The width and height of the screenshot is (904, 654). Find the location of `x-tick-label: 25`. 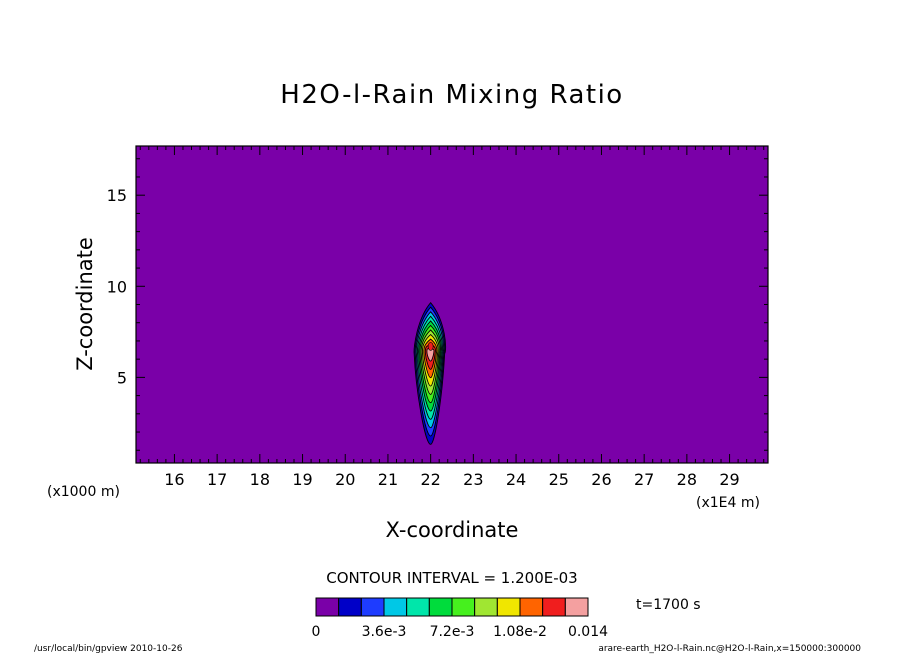

x-tick-label: 25 is located at coordinates (559, 479).